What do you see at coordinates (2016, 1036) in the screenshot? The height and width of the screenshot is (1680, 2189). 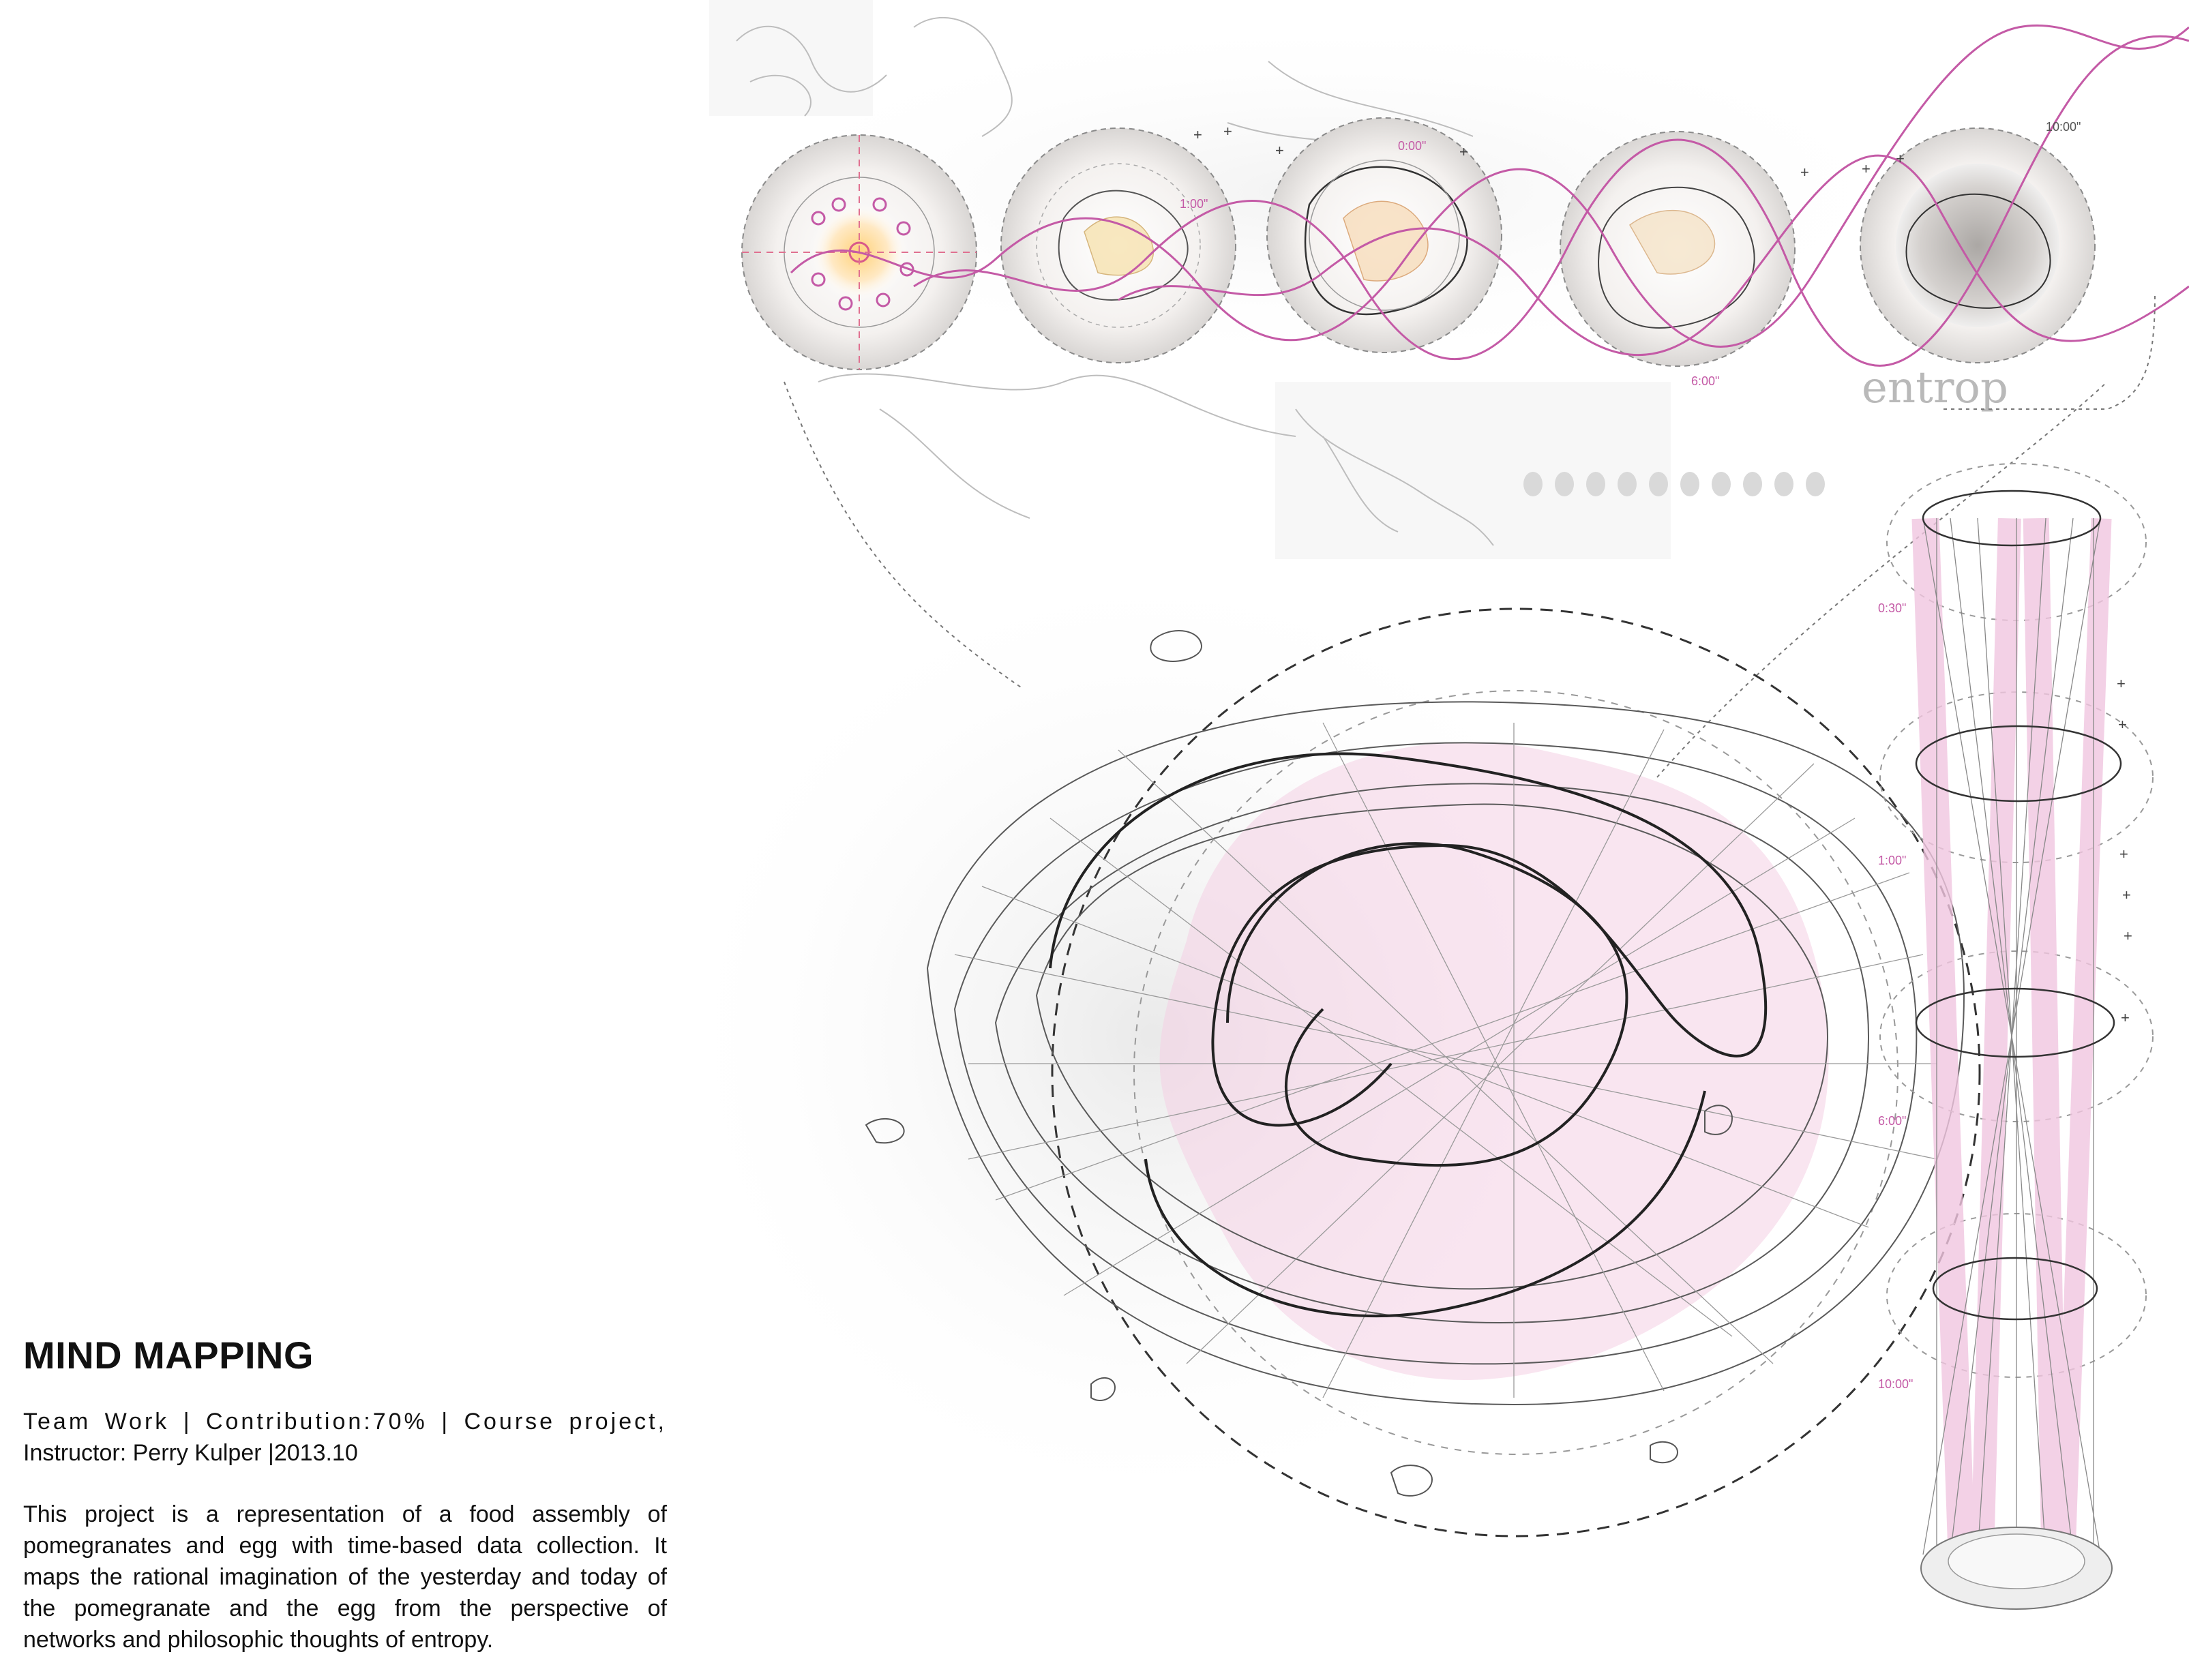 I see `time-tower: + + + + + +` at bounding box center [2016, 1036].